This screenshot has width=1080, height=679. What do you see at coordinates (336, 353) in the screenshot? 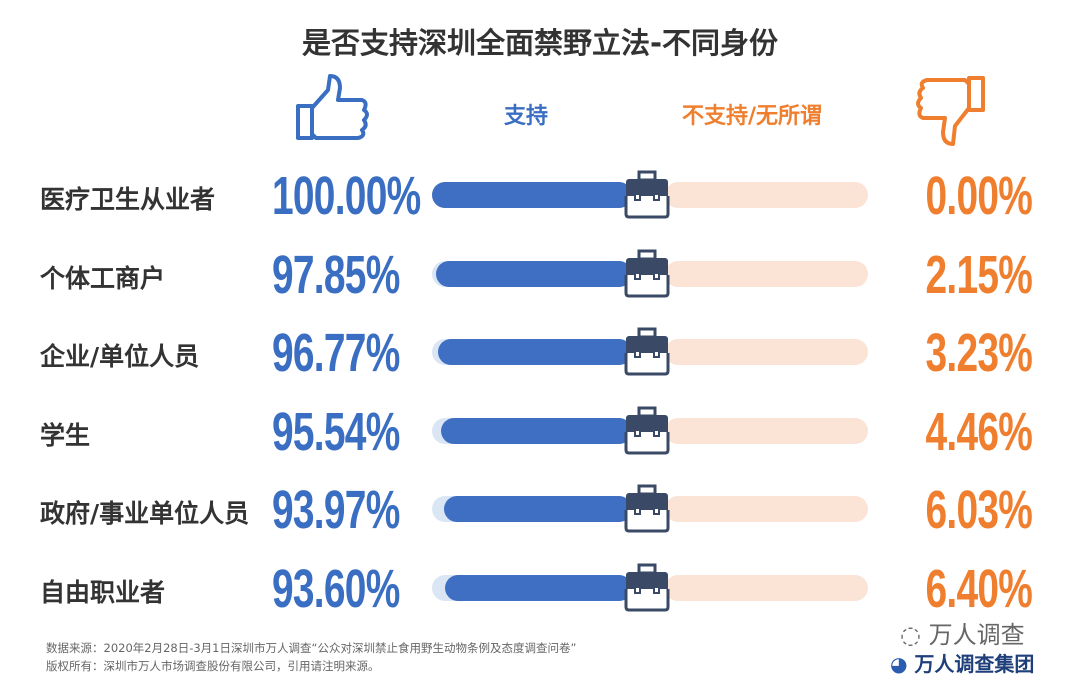
I see `support-value-label: 96.77%` at bounding box center [336, 353].